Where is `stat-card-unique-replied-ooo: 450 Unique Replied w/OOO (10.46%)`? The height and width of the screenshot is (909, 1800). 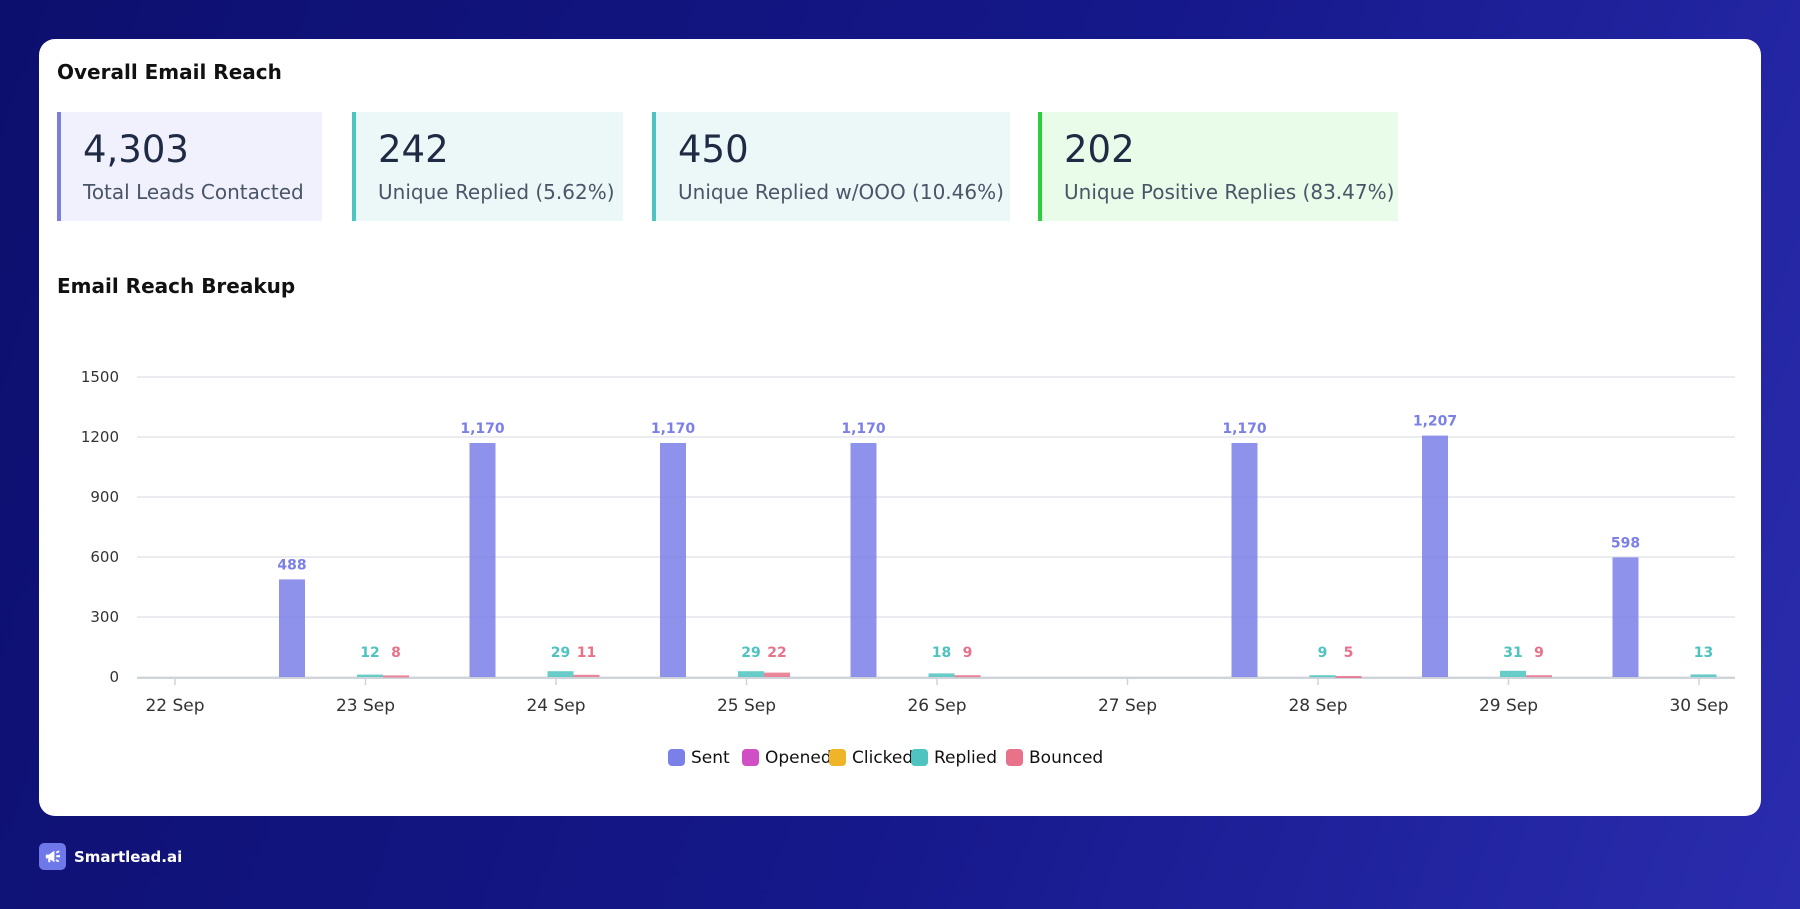 stat-card-unique-replied-ooo: 450 Unique Replied w/OOO (10.46%) is located at coordinates (831, 166).